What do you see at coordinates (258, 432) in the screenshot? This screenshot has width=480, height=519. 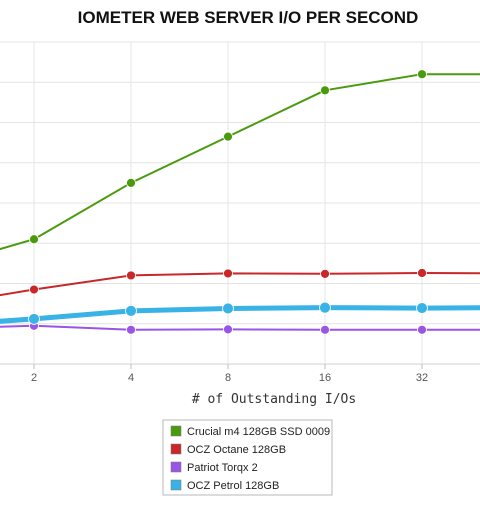 I see `legend-label: Crucial m4 128GB SSD 0009` at bounding box center [258, 432].